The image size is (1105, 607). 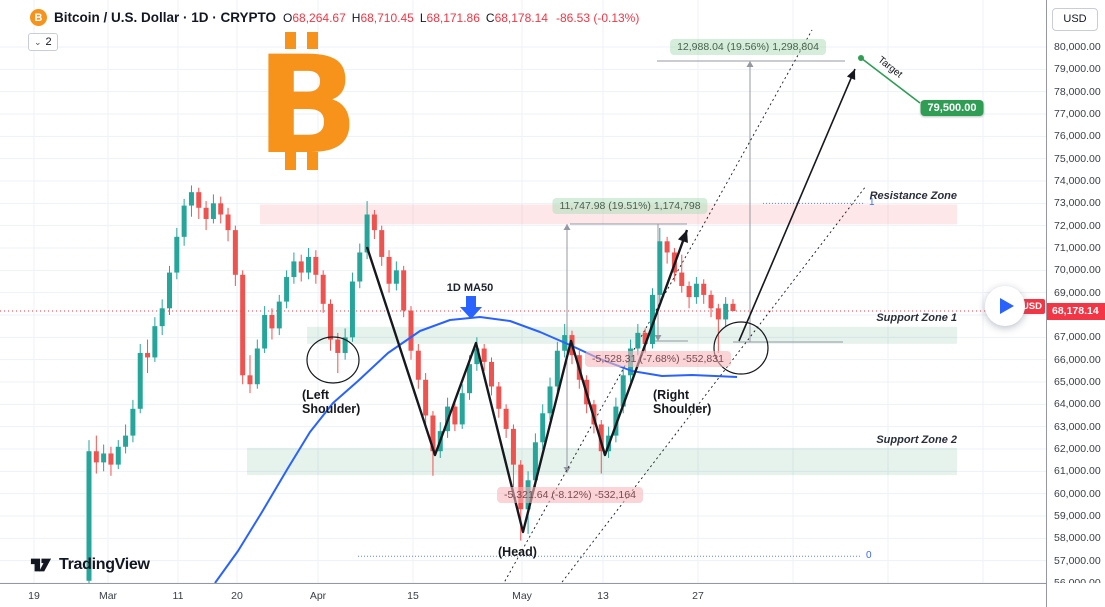 I want to click on tradingview-mark-icon, so click(x=41, y=565).